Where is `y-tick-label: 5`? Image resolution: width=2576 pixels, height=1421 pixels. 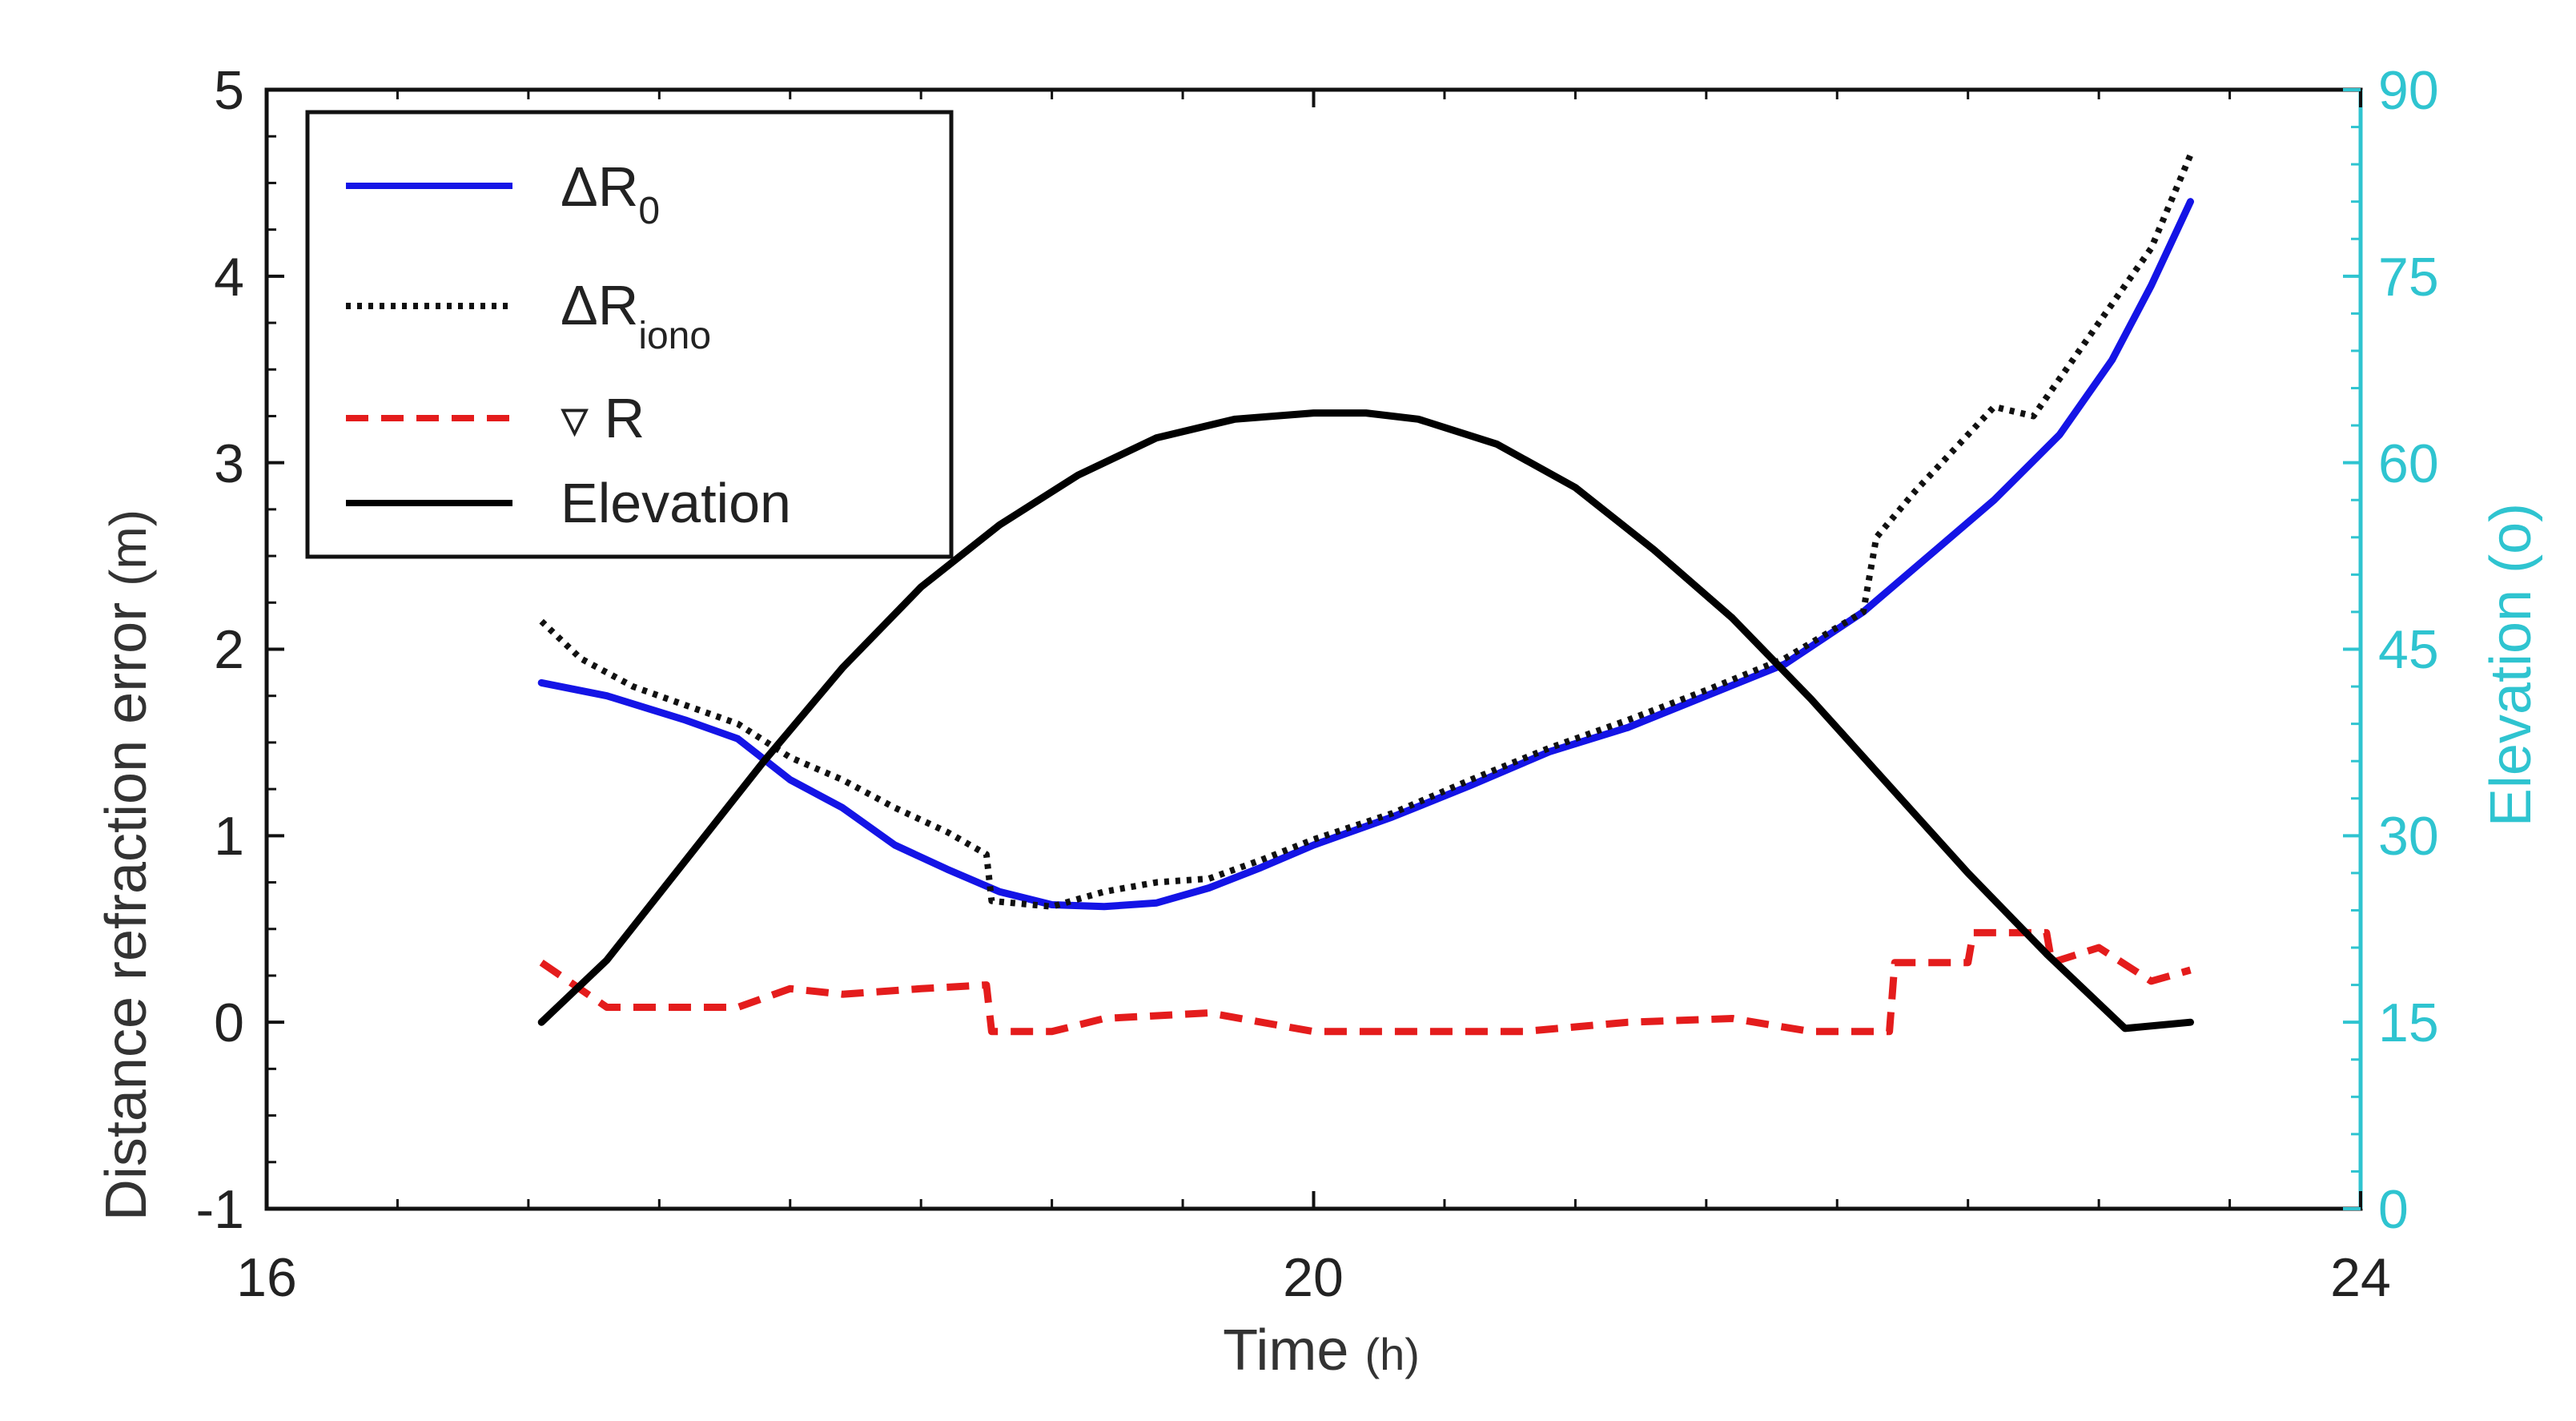 y-tick-label: 5 is located at coordinates (229, 90).